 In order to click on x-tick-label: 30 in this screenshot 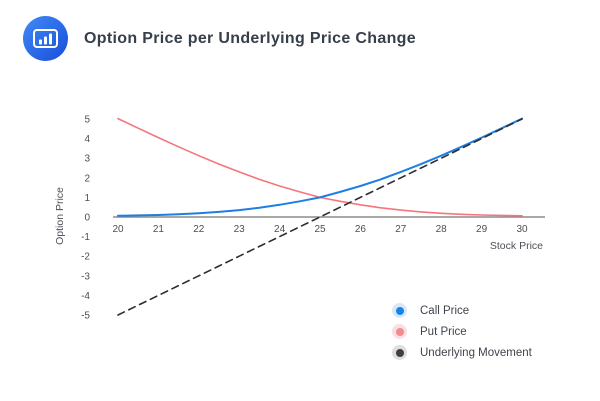, I will do `click(522, 229)`.